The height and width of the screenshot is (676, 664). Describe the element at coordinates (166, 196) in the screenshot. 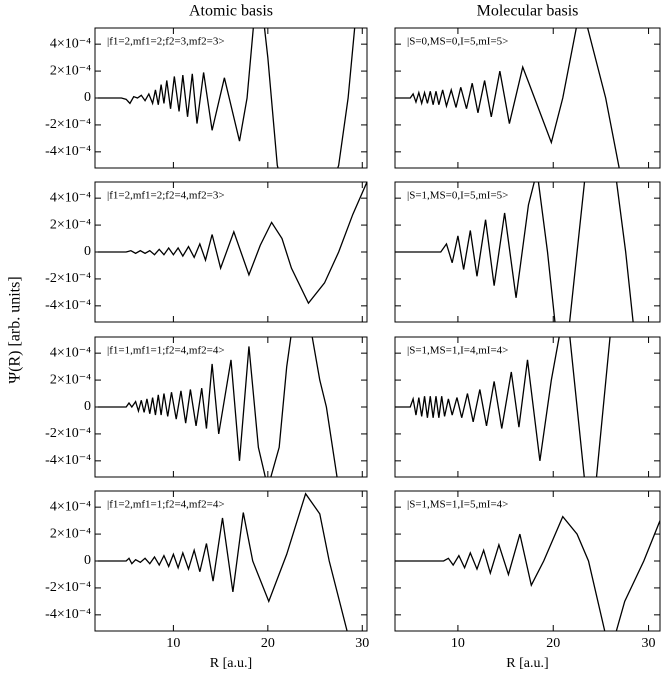

I see `state-label: |f1=2,mf1=2;f2=4,mf2=3>` at that location.